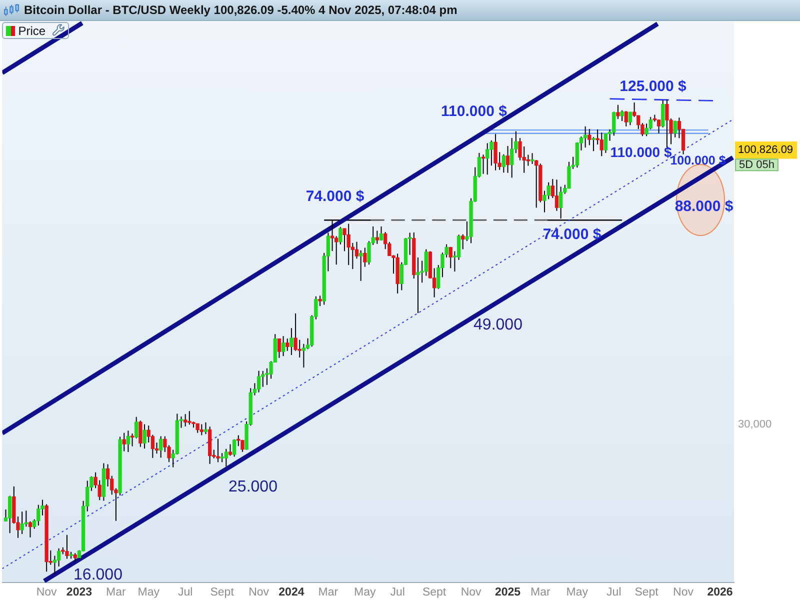 Image resolution: width=800 pixels, height=600 pixels. Describe the element at coordinates (291, 592) in the screenshot. I see `x-tick-label: 2024` at that location.